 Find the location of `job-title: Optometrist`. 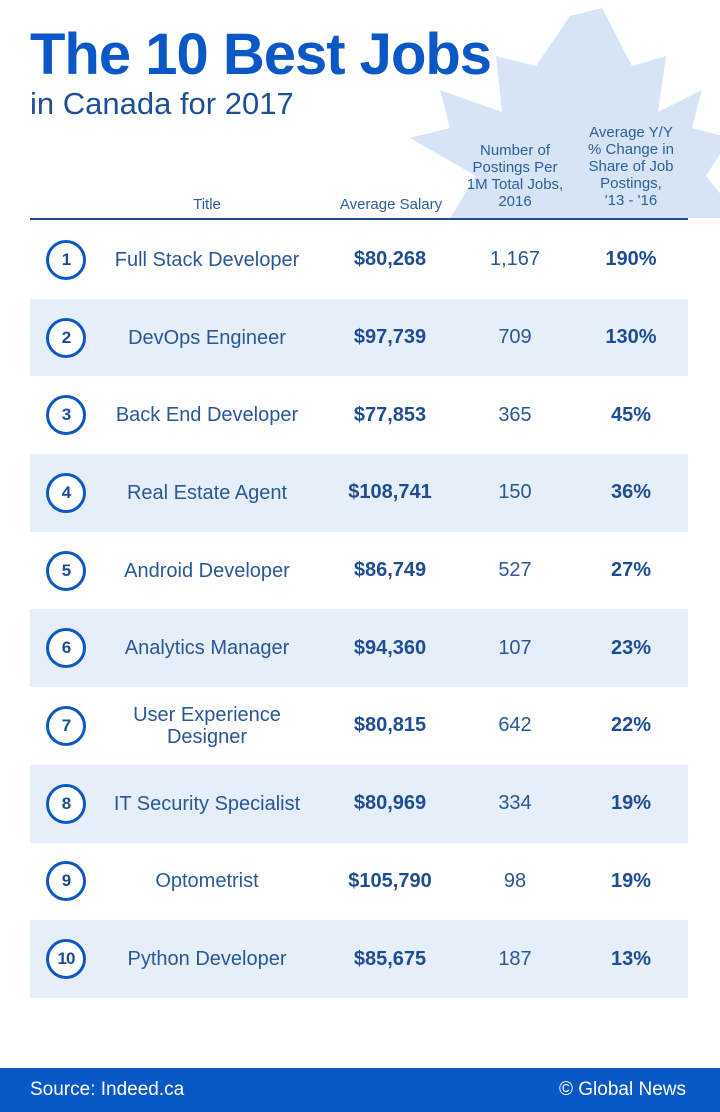

job-title: Optometrist is located at coordinates (207, 881).